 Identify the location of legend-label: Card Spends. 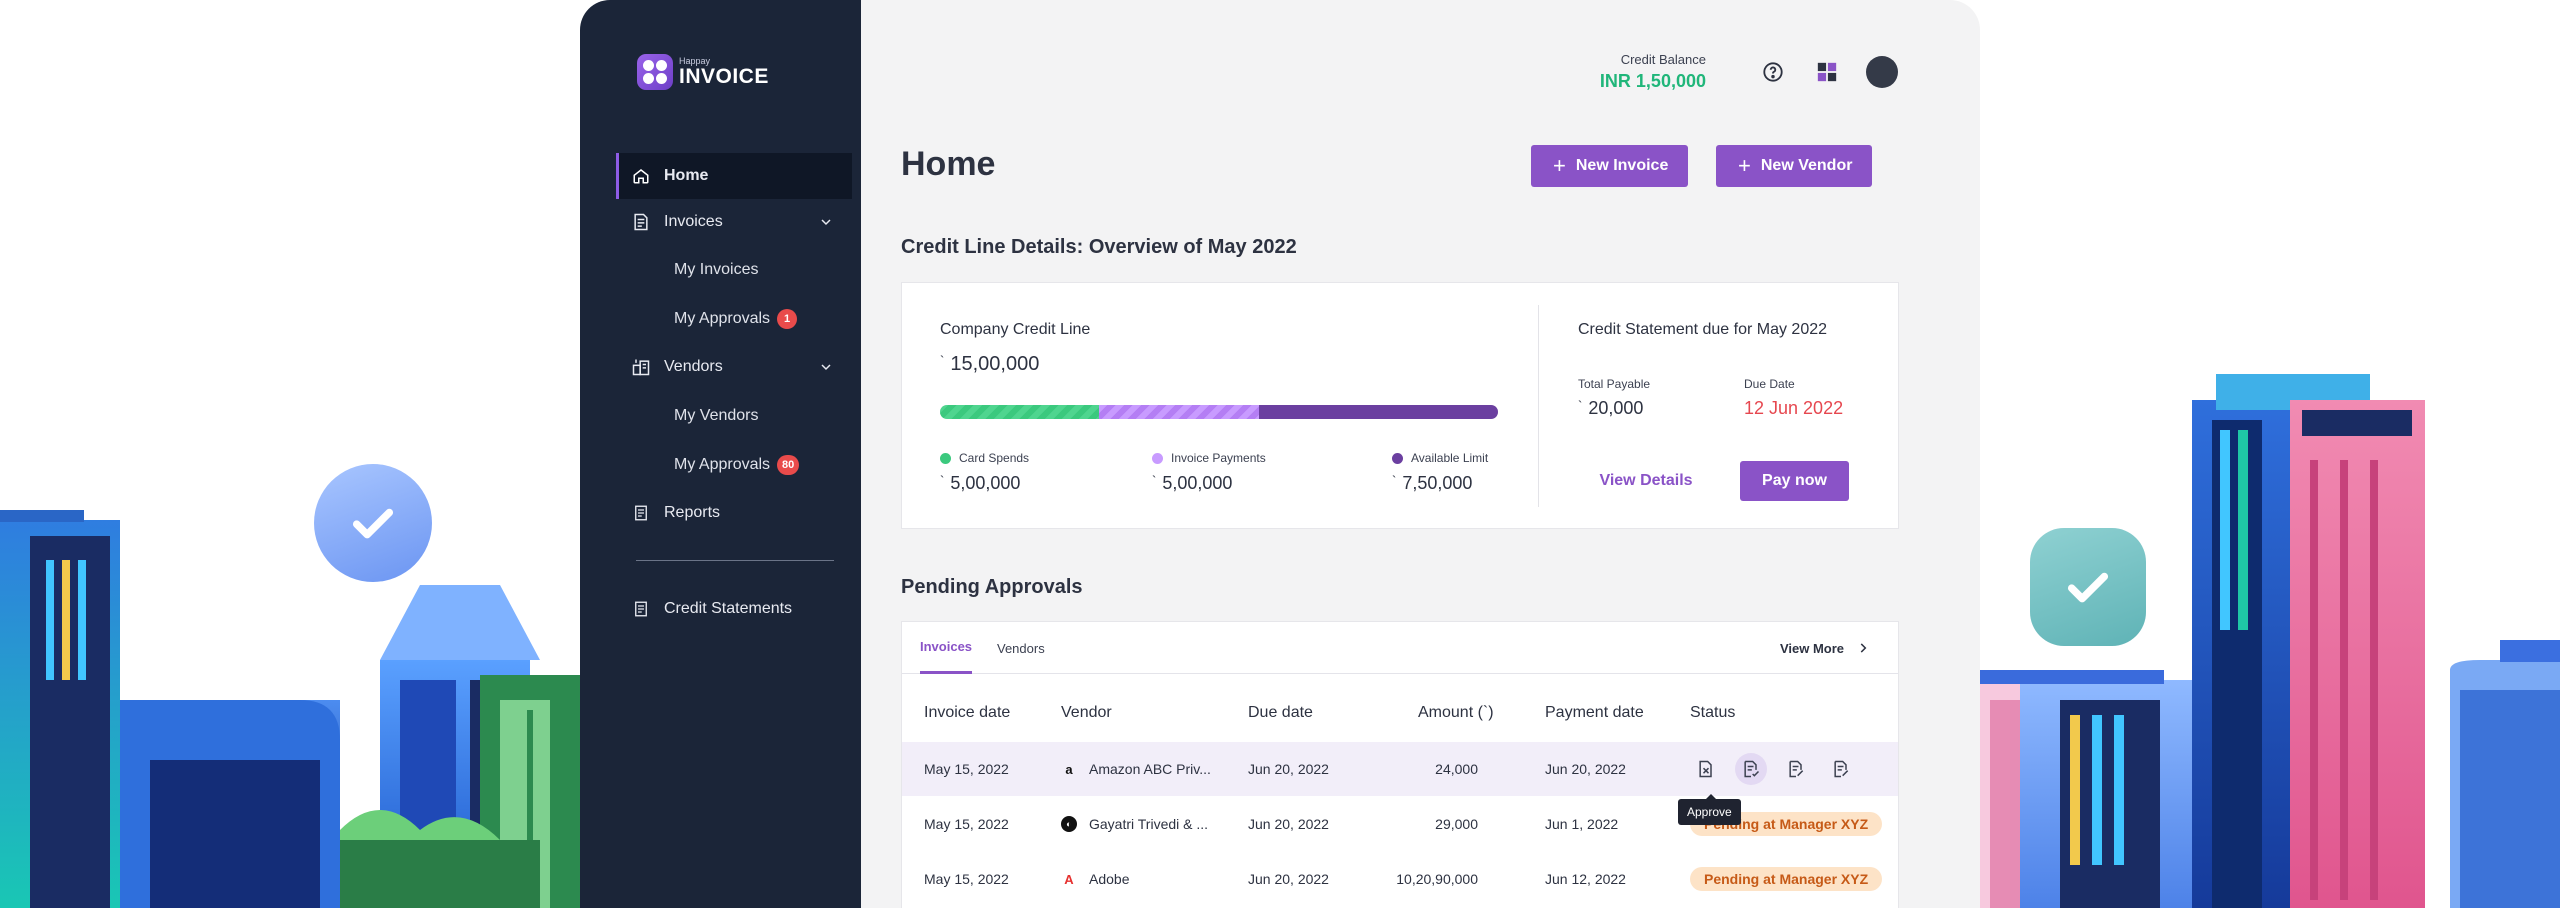
(994, 458).